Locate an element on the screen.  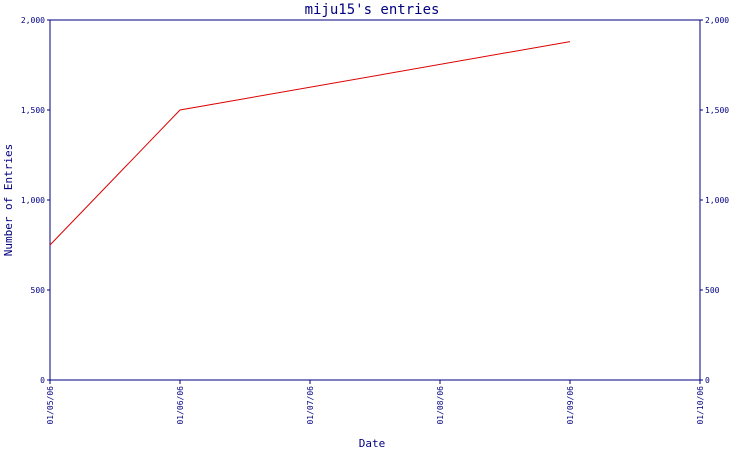
chart-title: miju15's entries is located at coordinates (372, 10).